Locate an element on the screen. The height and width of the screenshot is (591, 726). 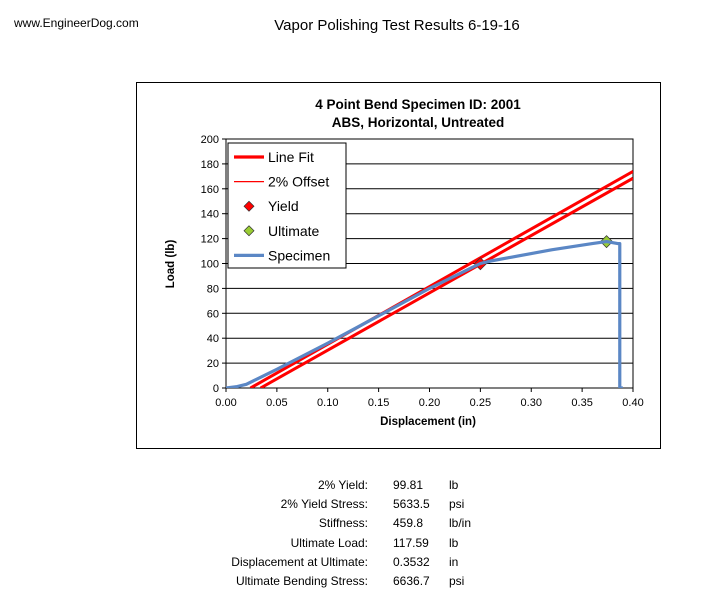
legend-label-2-offset: 2% Offset is located at coordinates (298, 182).